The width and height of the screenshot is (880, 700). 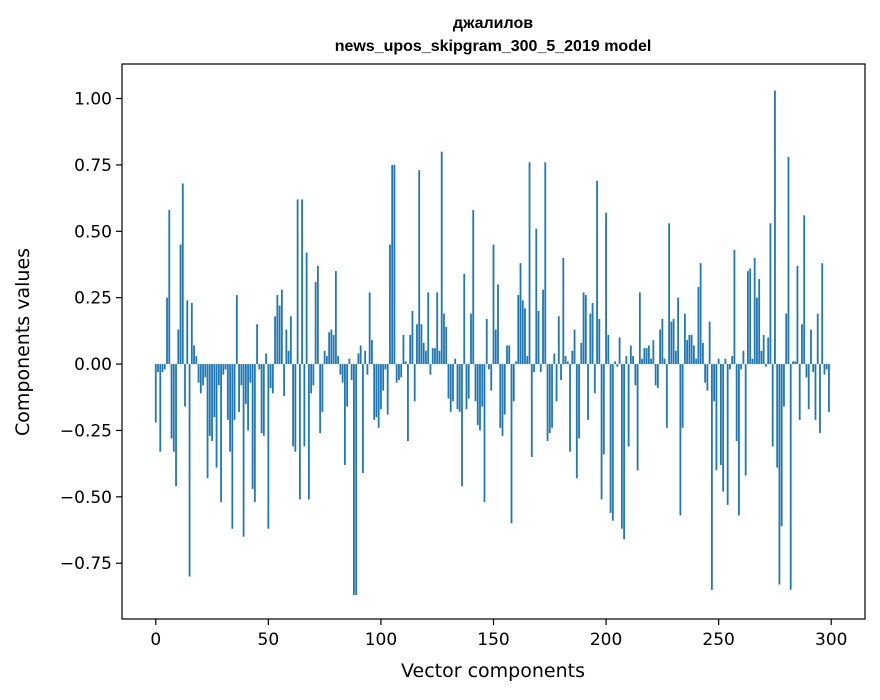 I want to click on y-tick-label: −0.25, so click(x=86, y=431).